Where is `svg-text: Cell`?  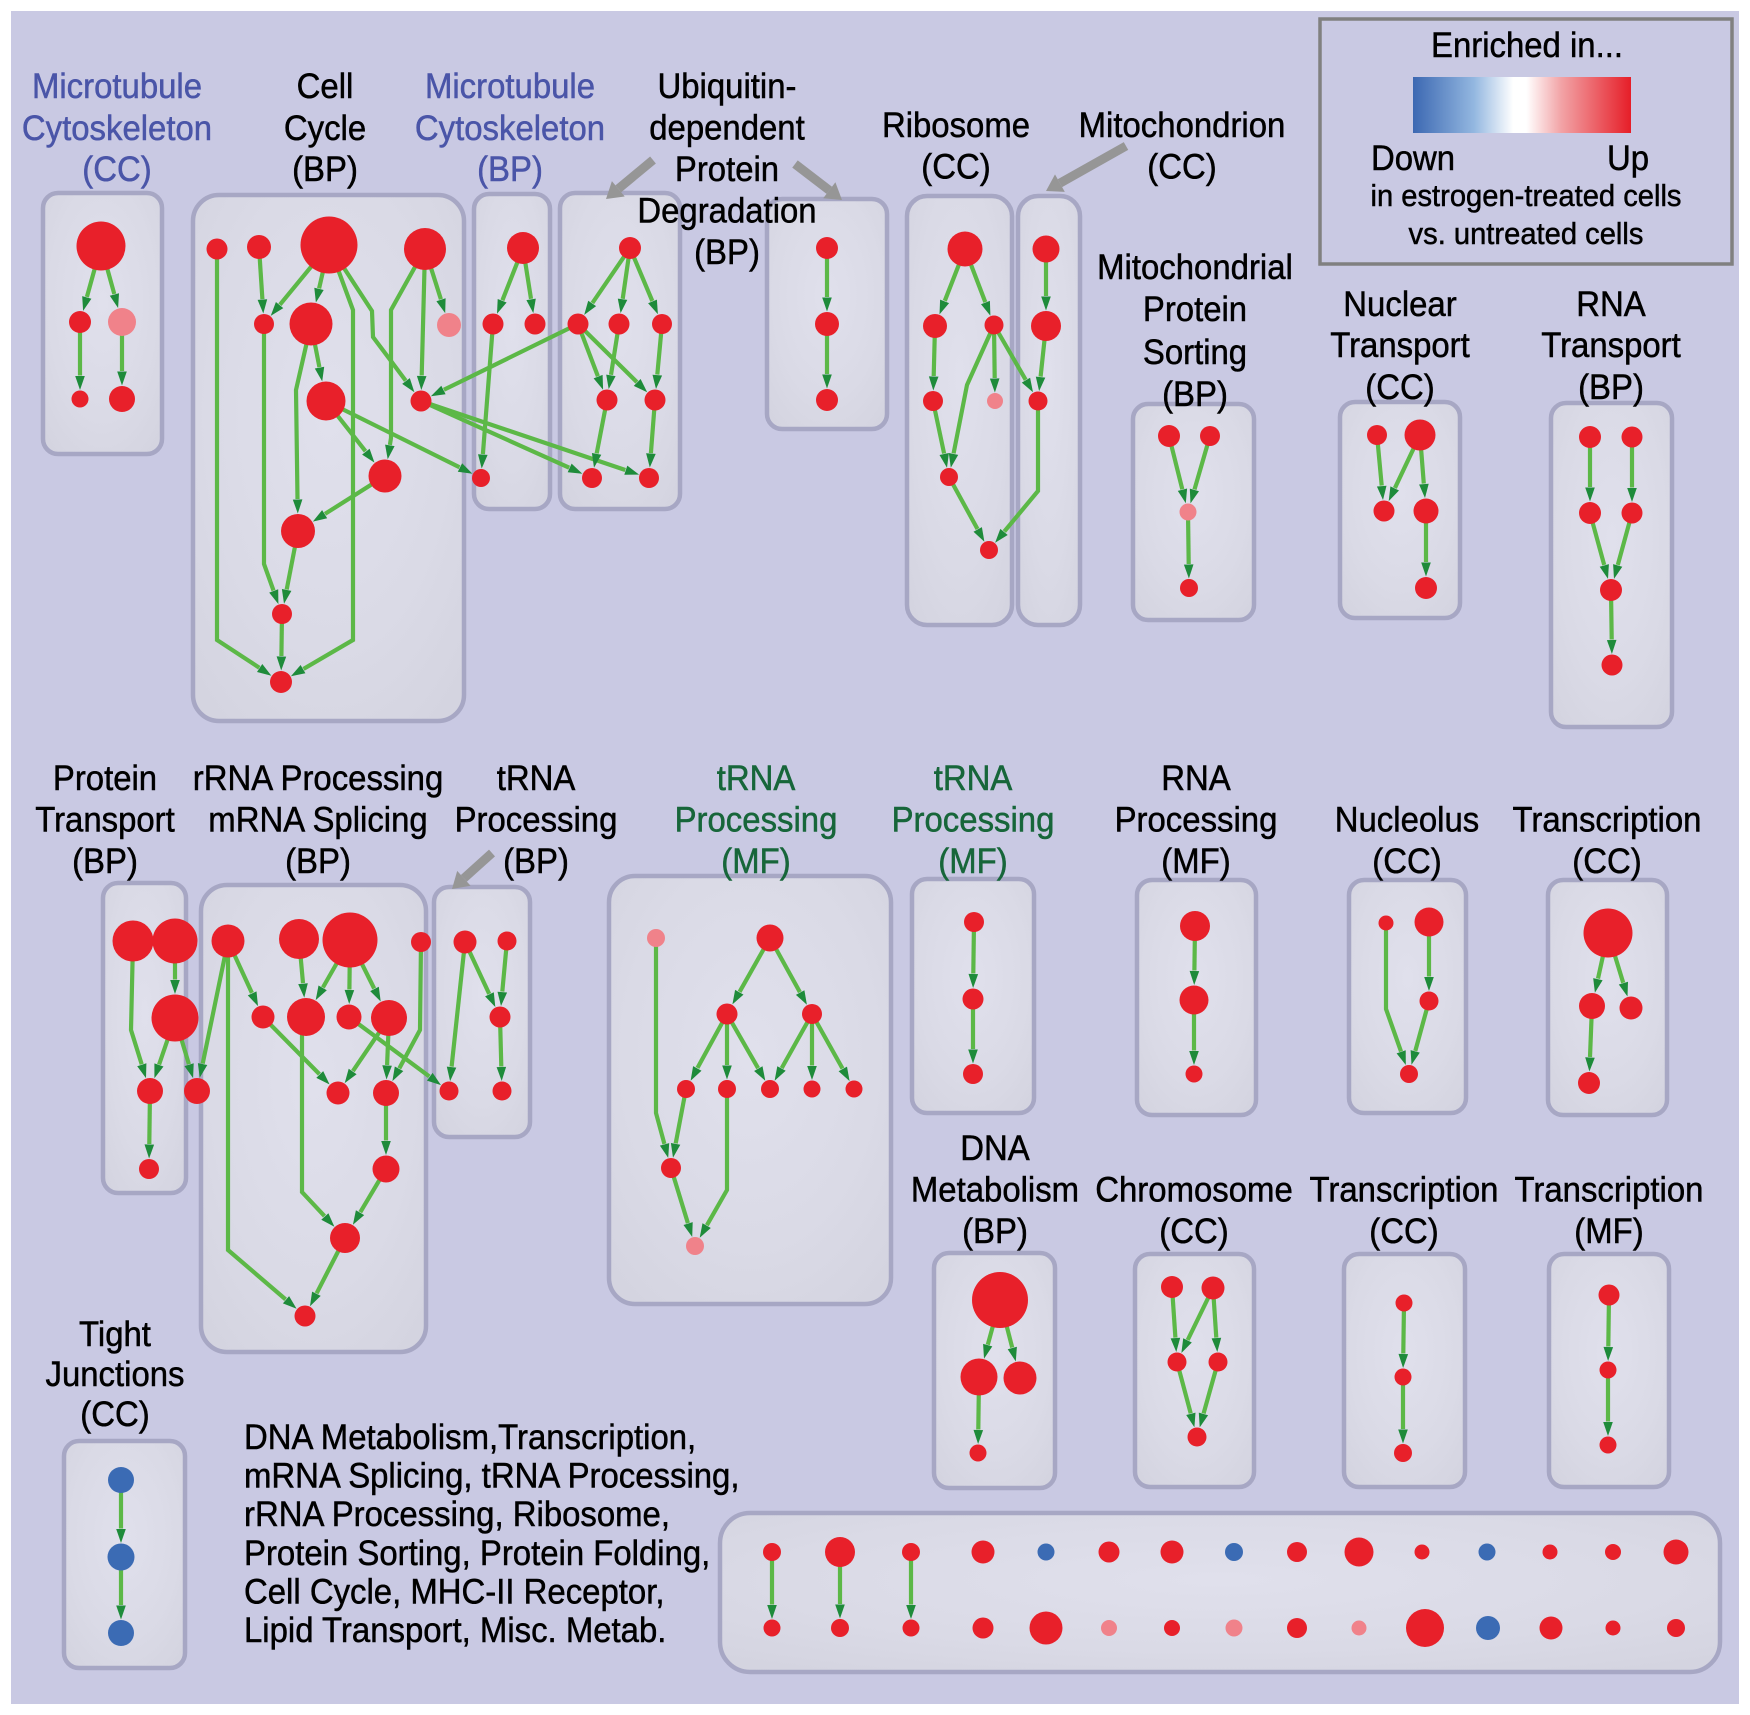 svg-text: Cell is located at coordinates (325, 86).